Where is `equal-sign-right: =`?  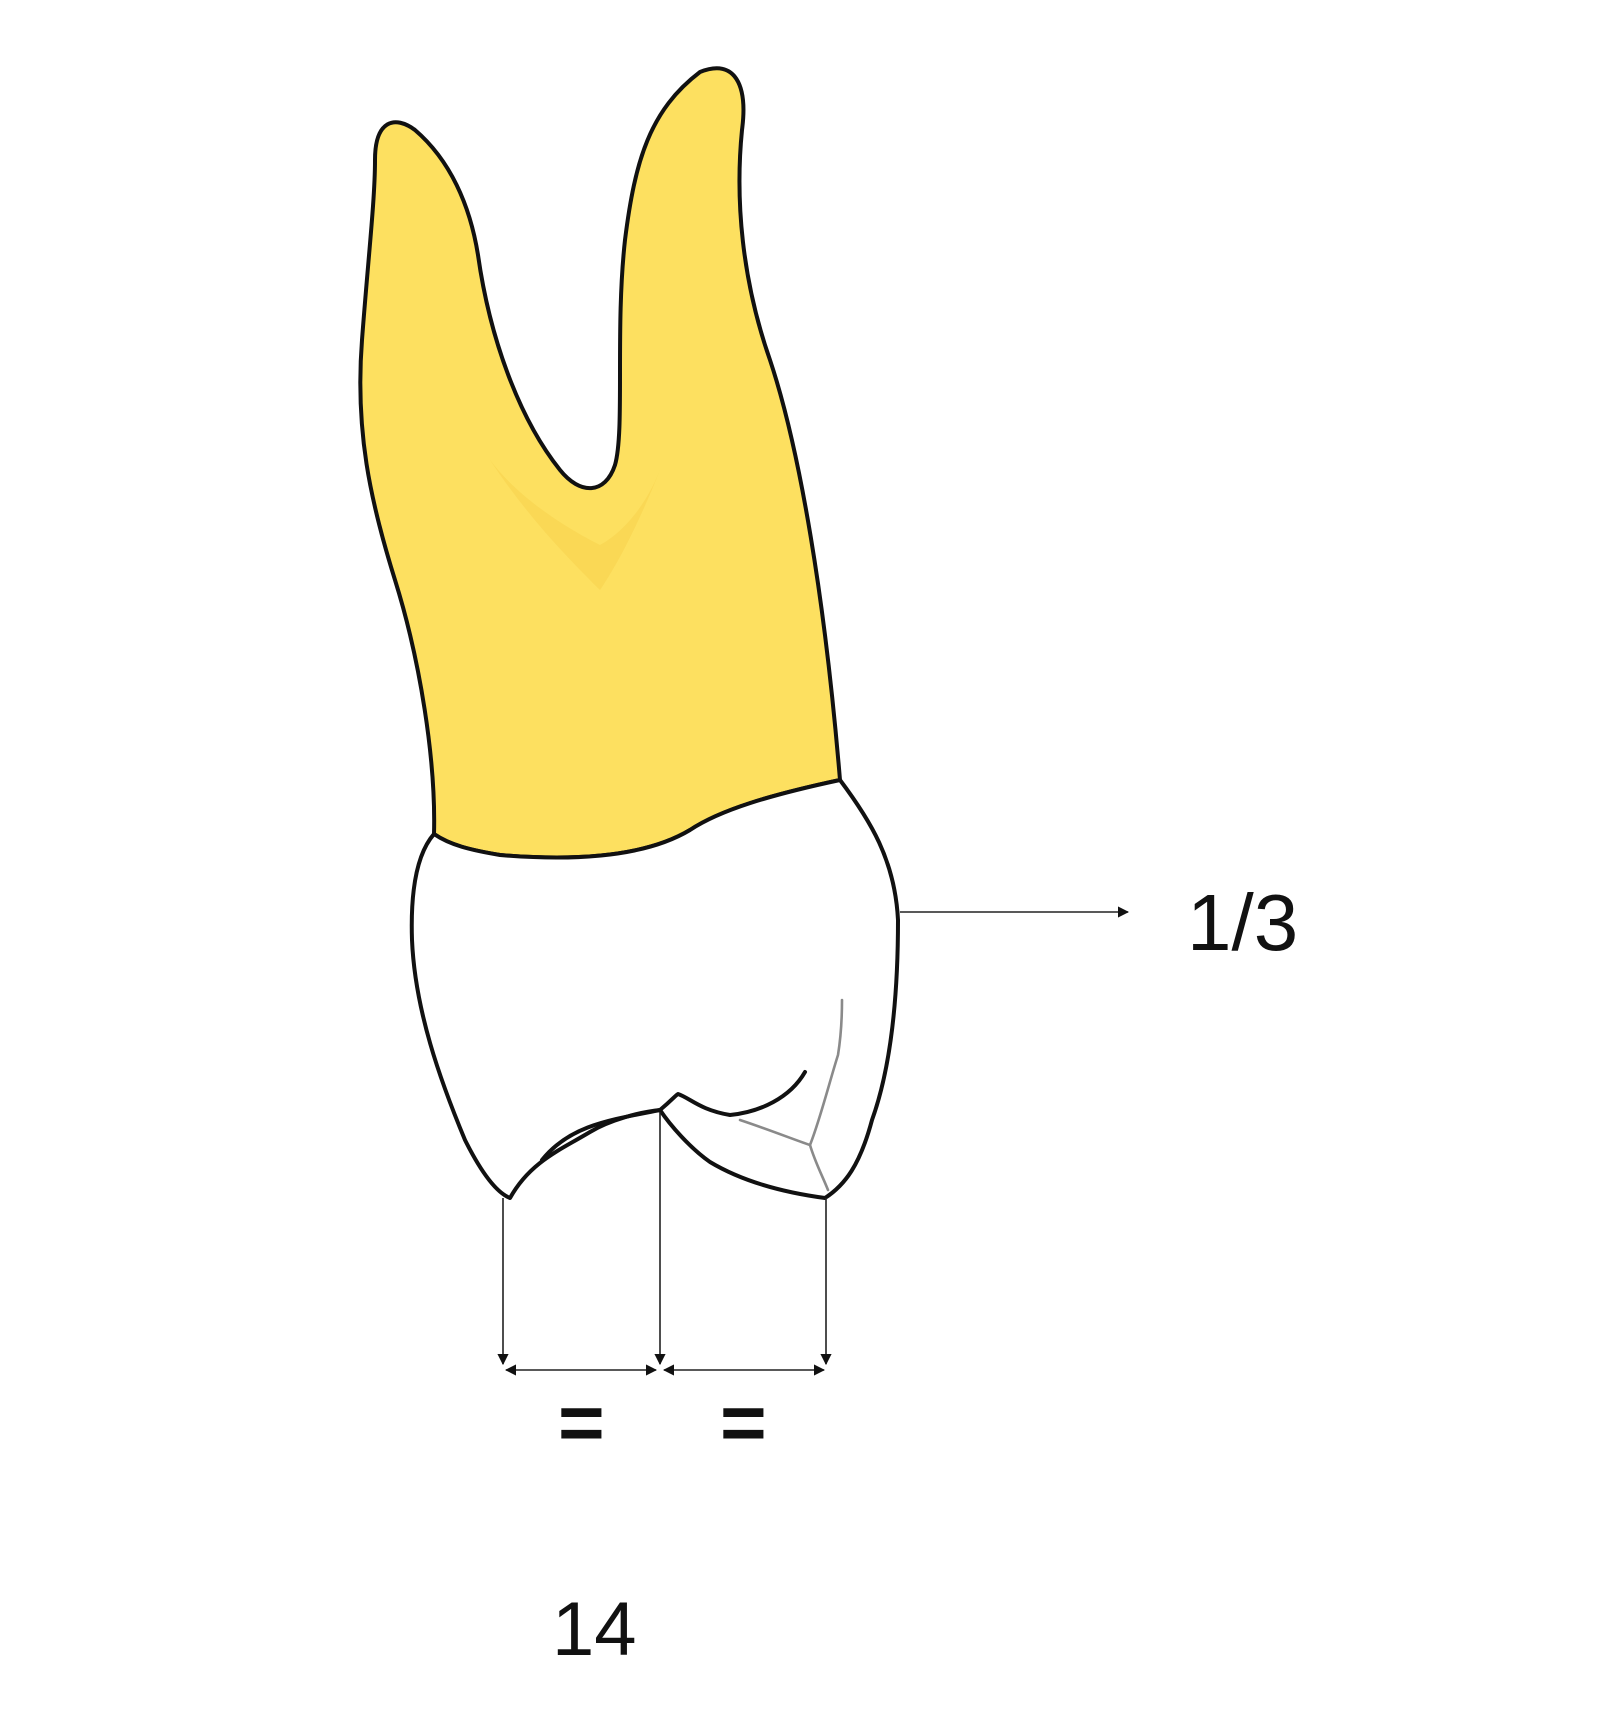 equal-sign-right: = is located at coordinates (743, 1422).